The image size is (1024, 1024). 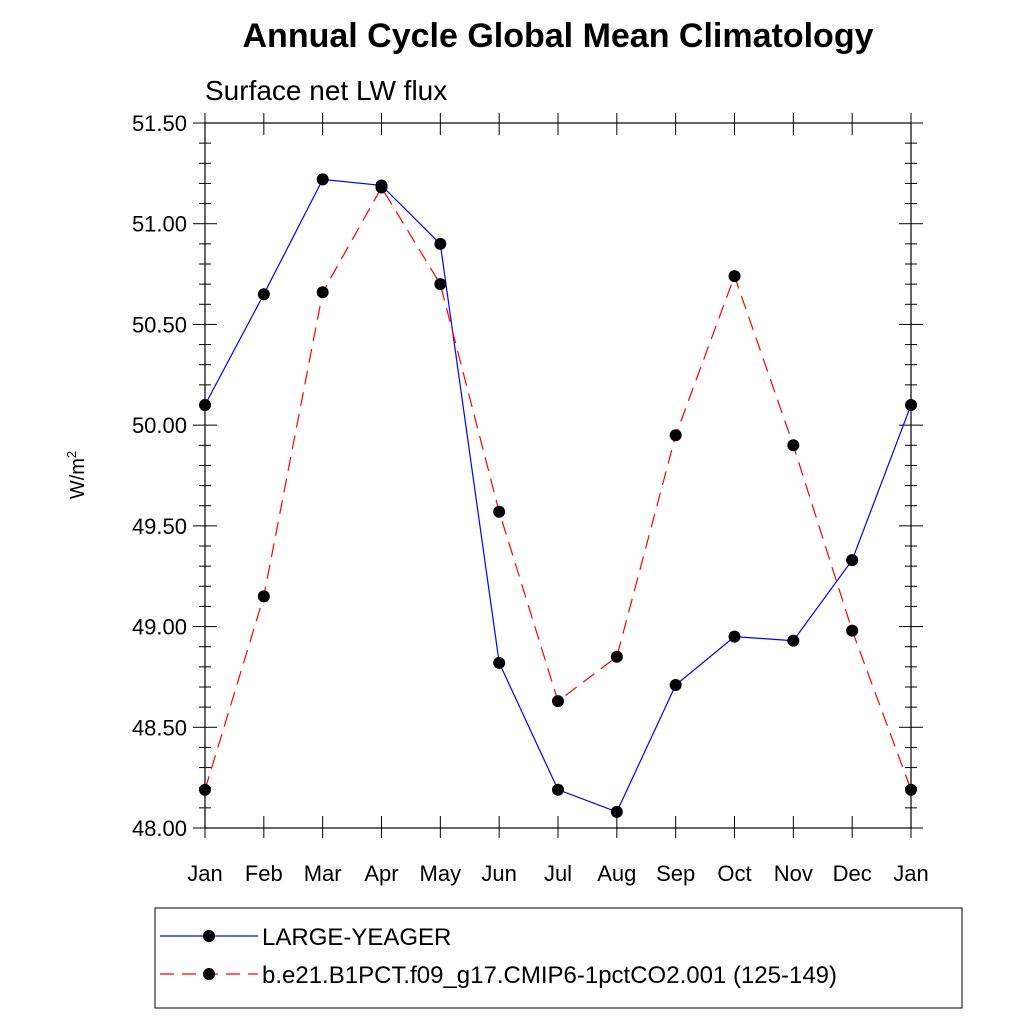 What do you see at coordinates (264, 873) in the screenshot?
I see `x-tick-label: Feb` at bounding box center [264, 873].